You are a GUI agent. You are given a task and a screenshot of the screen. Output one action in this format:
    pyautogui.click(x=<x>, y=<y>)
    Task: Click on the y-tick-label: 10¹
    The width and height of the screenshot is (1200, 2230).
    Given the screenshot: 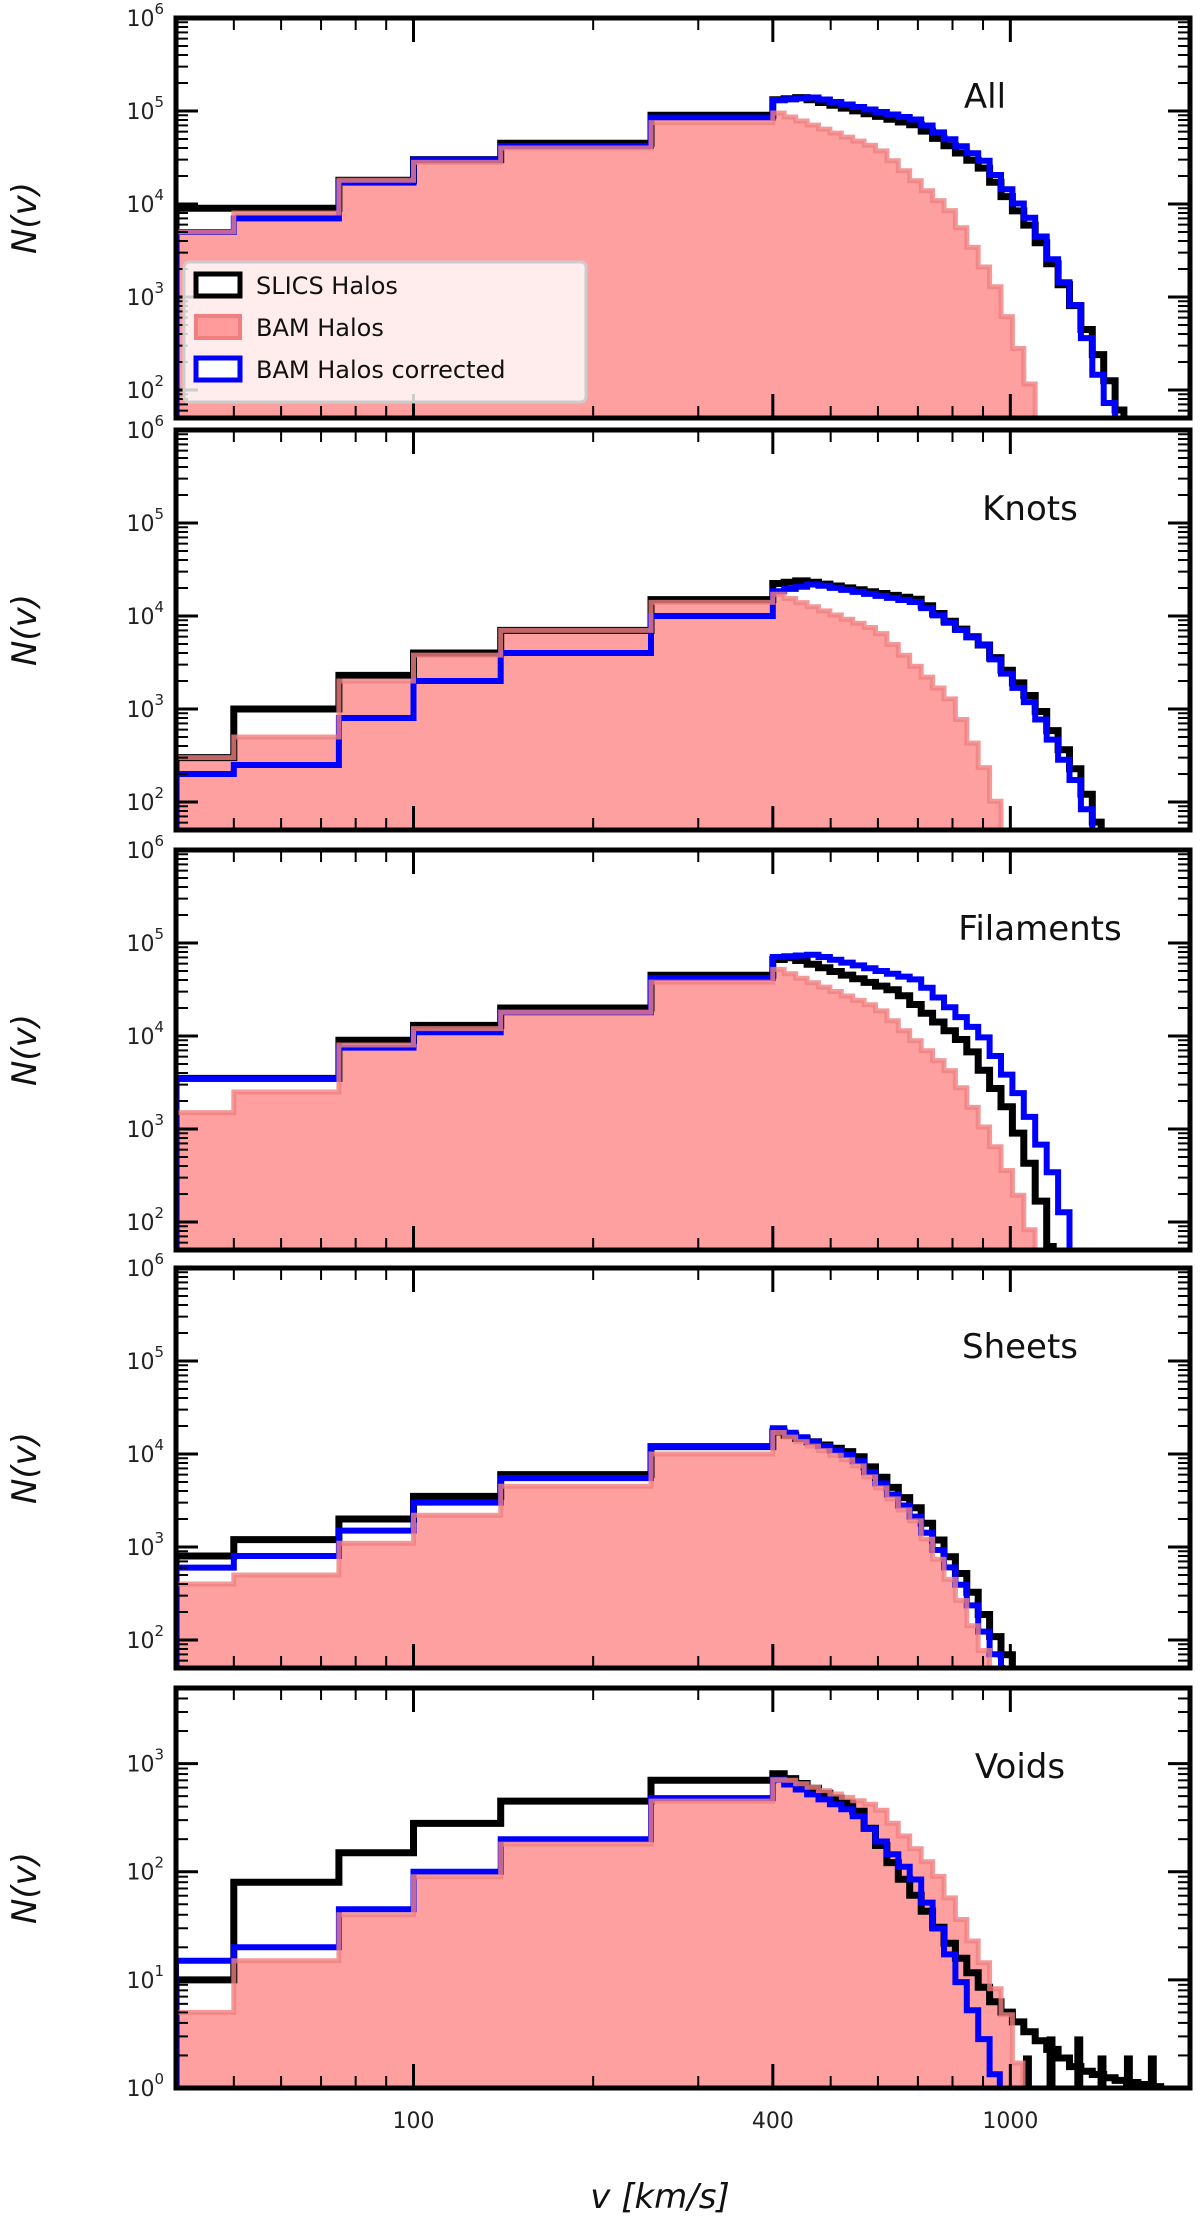 What is the action you would take?
    pyautogui.click(x=145, y=1978)
    